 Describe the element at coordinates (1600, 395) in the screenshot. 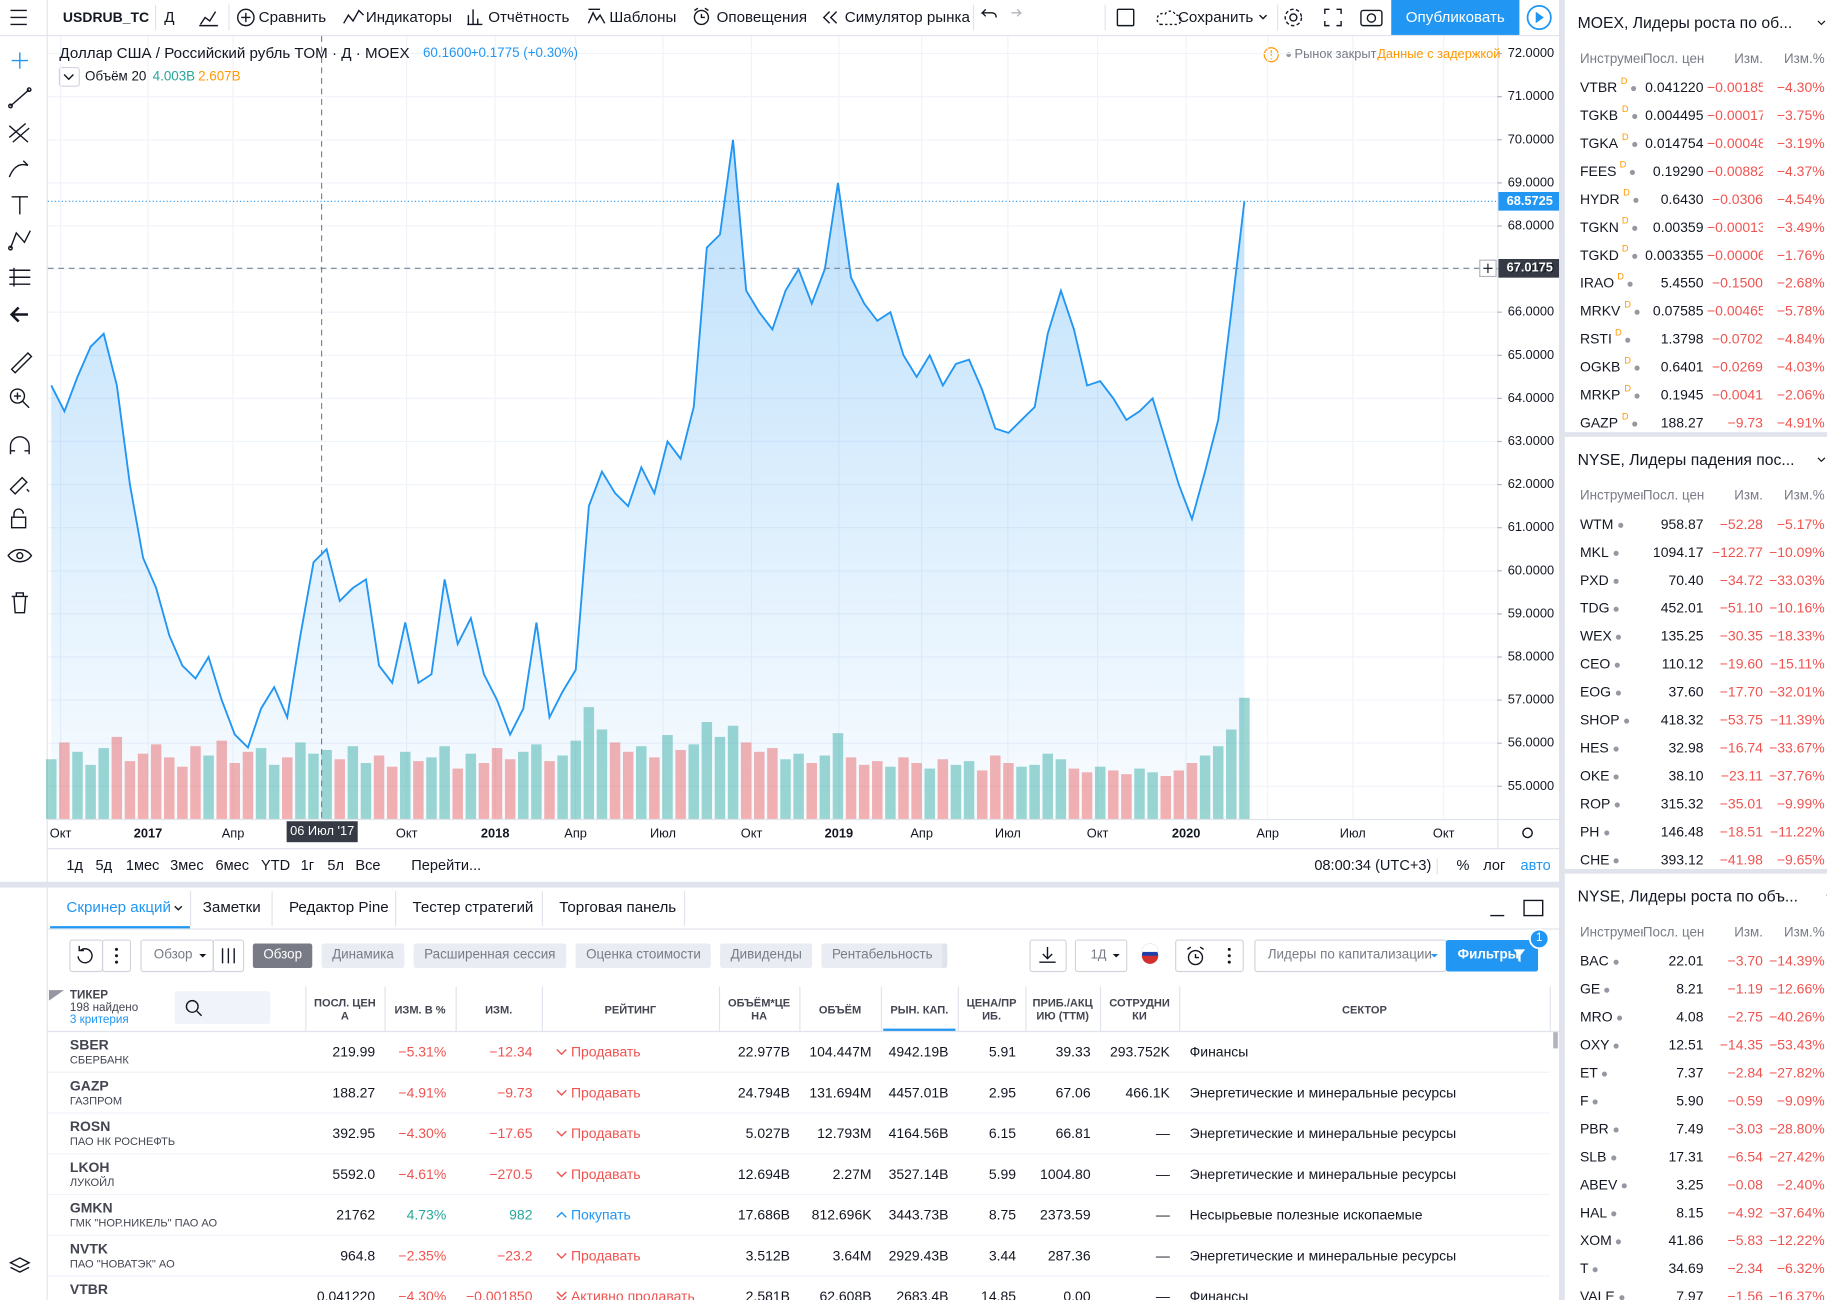

I see `watch-ticker: MRKP` at that location.